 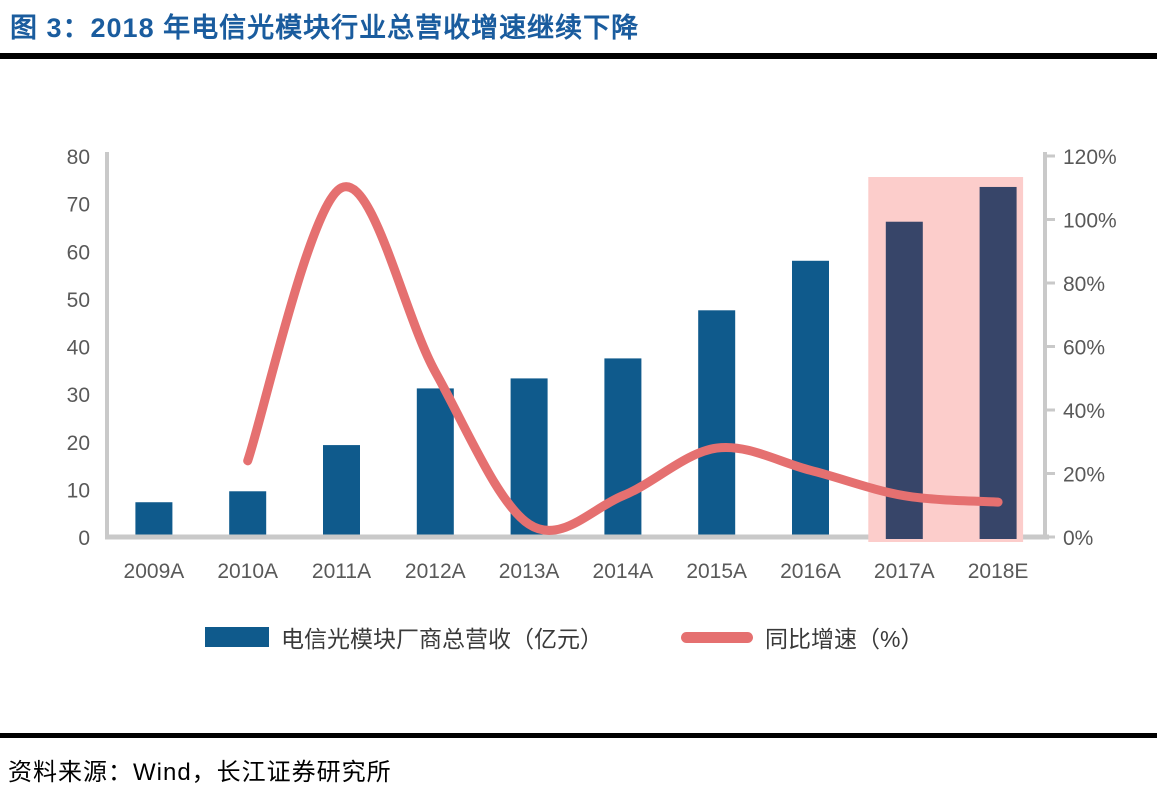 What do you see at coordinates (529, 571) in the screenshot?
I see `svg-text: 2013A` at bounding box center [529, 571].